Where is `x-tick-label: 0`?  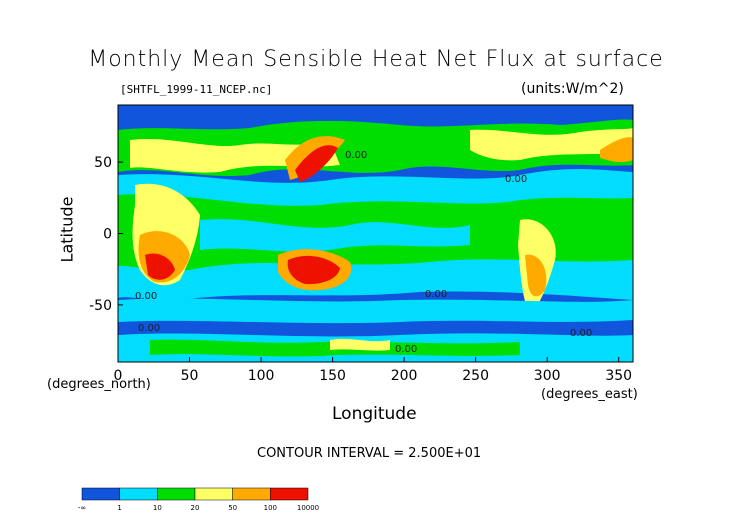 x-tick-label: 0 is located at coordinates (118, 376).